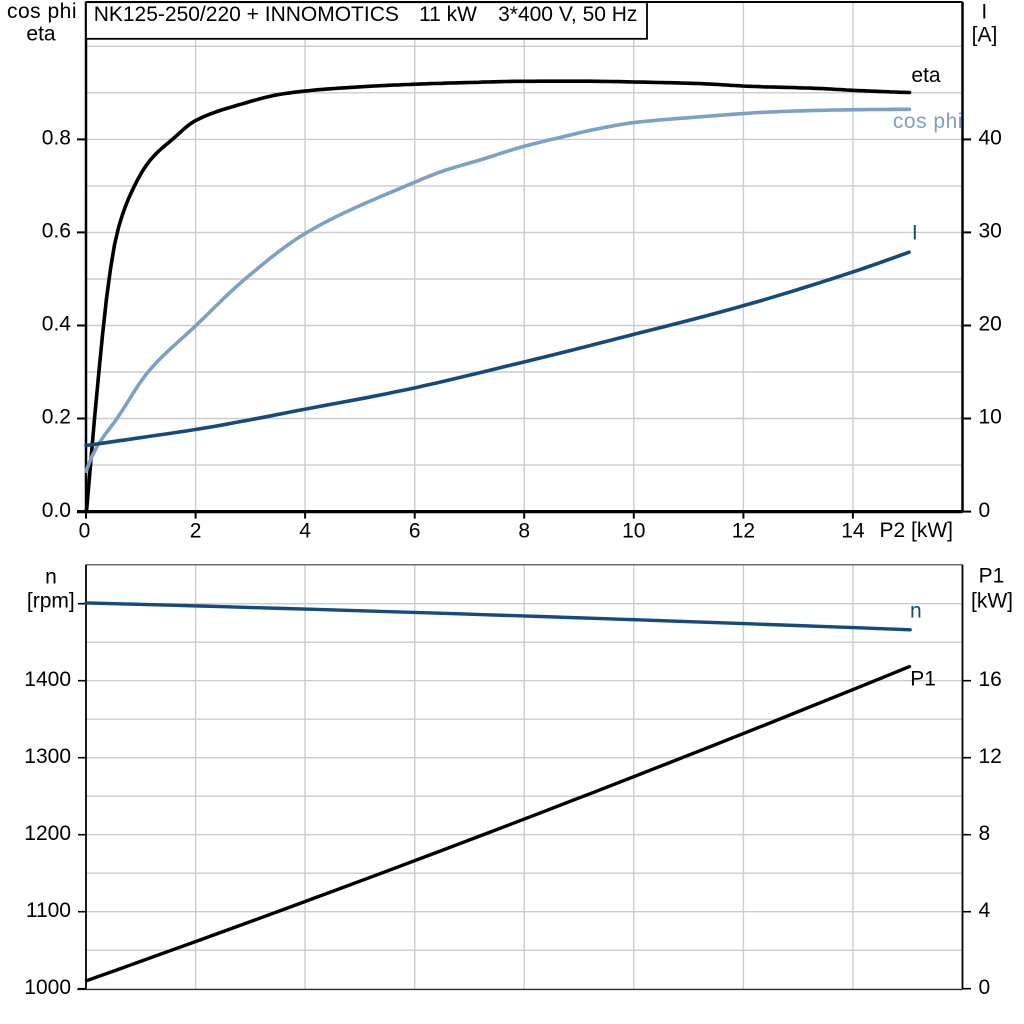 The height and width of the screenshot is (1024, 1024). Describe the element at coordinates (853, 531) in the screenshot. I see `svg-text: 14` at that location.